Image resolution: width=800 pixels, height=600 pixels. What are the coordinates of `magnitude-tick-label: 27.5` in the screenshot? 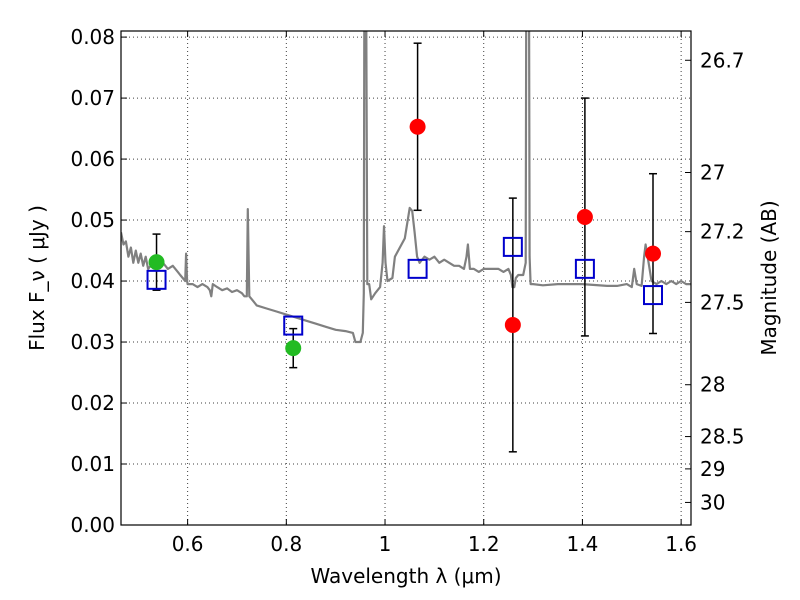 It's located at (722, 302).